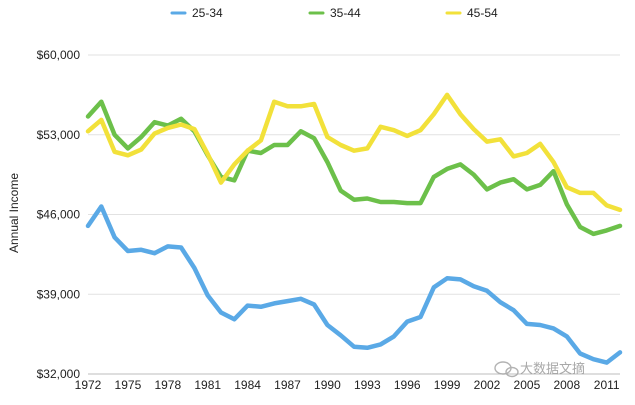  I want to click on y-tick-label: $39,000, so click(59, 294).